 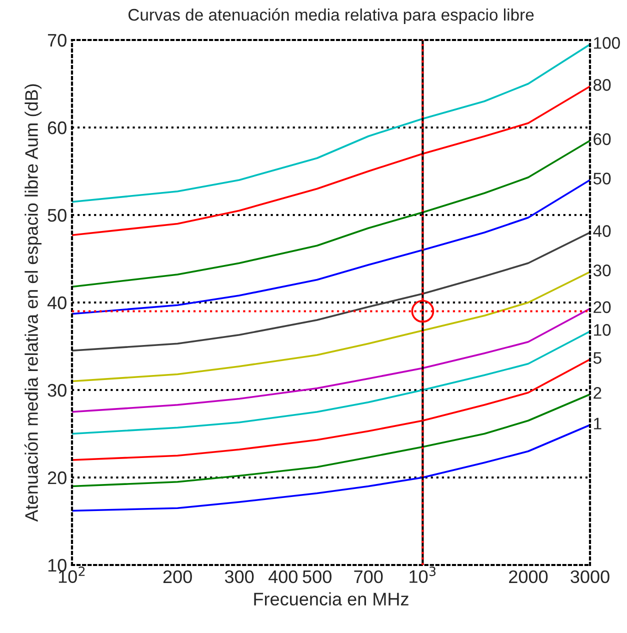 What do you see at coordinates (56, 303) in the screenshot?
I see `y-tick-label: 40` at bounding box center [56, 303].